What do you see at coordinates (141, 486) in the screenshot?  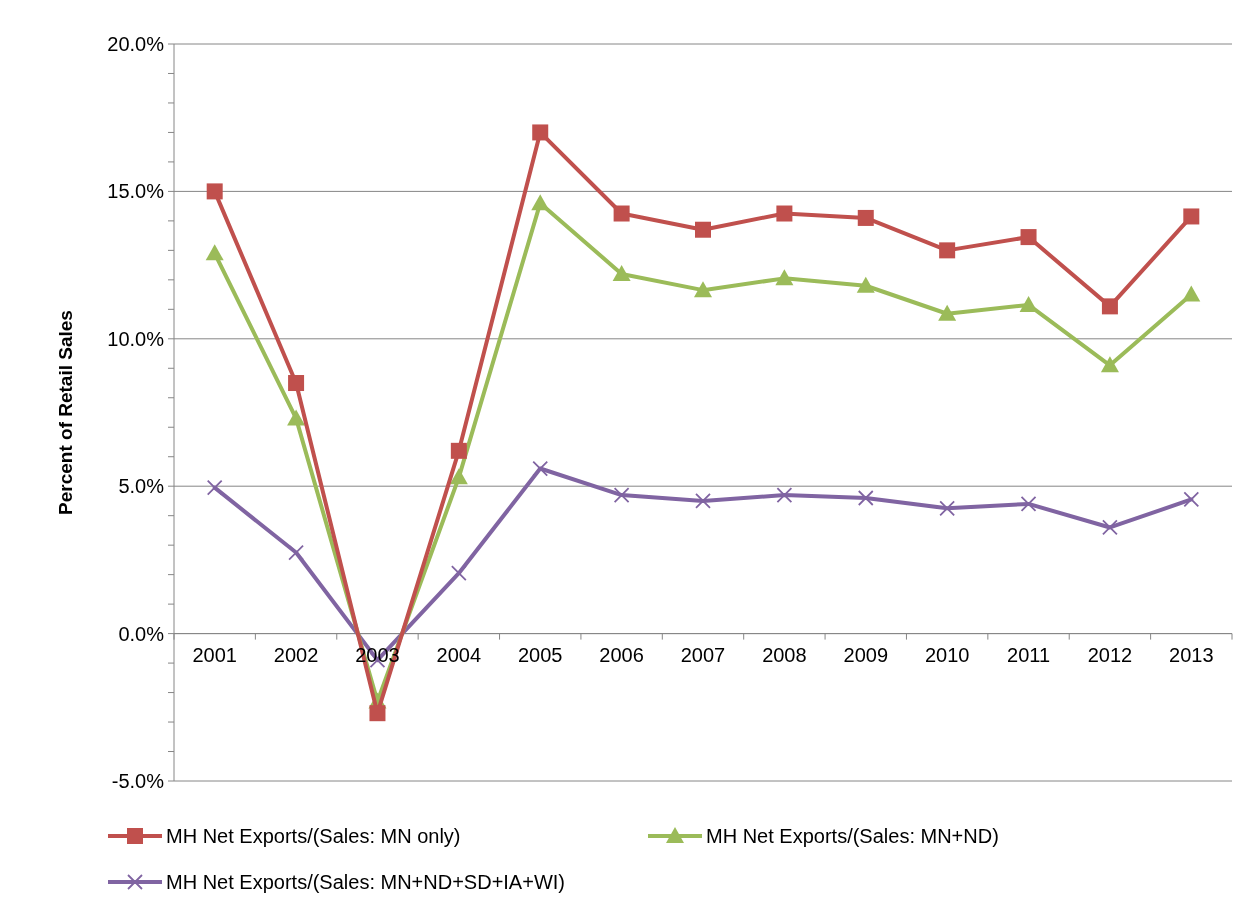 I see `y-tick-label: 5.0%` at bounding box center [141, 486].